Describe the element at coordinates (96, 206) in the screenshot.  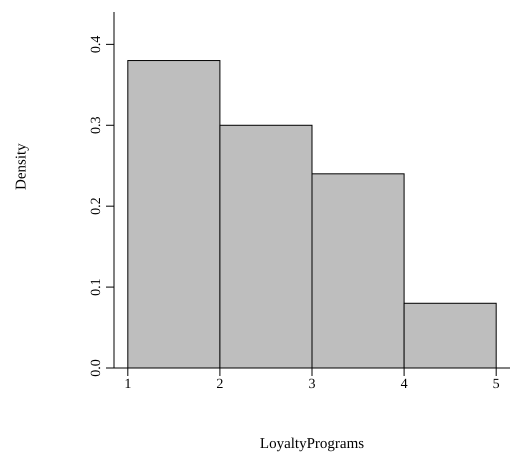
I see `y-tick-label: 0.2` at that location.